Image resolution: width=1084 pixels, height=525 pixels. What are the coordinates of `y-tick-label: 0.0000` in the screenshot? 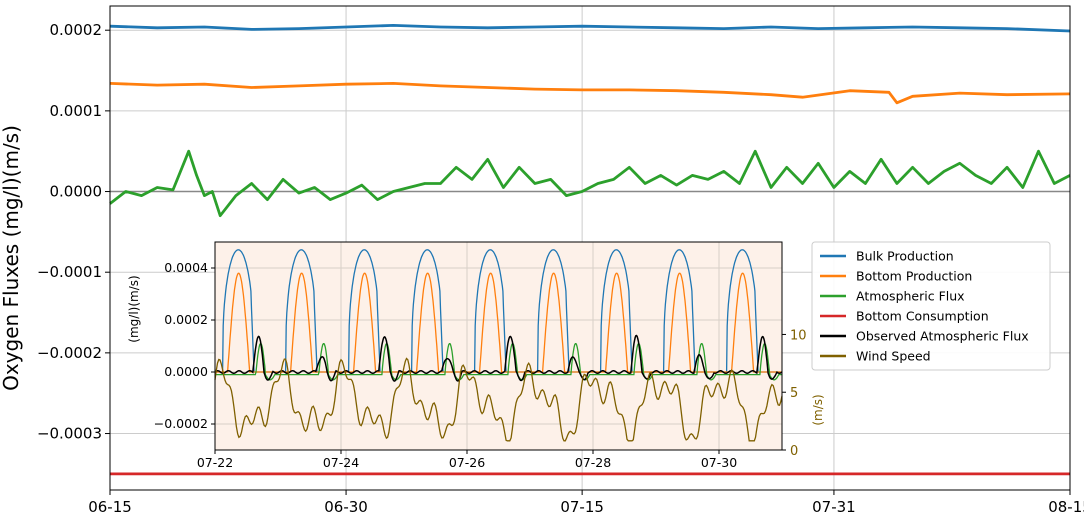 It's located at (76, 192).